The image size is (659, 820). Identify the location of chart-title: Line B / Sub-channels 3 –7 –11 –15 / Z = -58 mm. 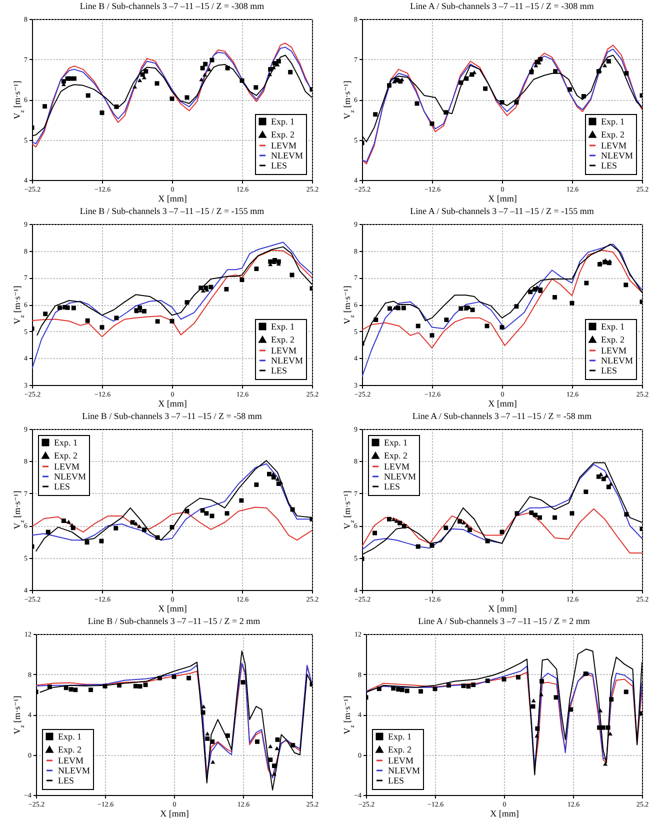
(172, 416).